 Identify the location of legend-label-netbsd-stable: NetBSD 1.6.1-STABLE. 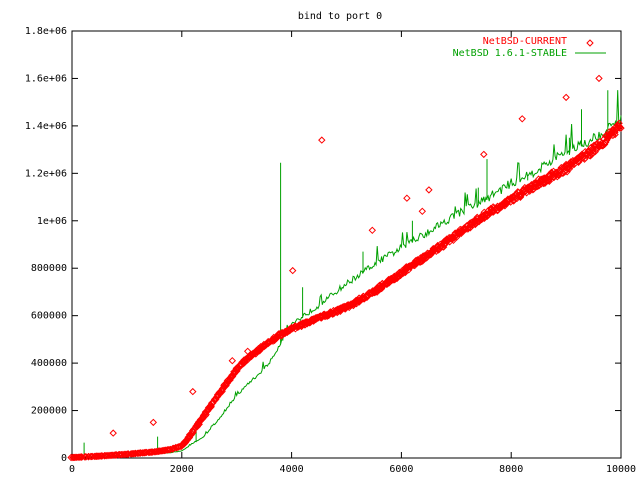
(510, 53).